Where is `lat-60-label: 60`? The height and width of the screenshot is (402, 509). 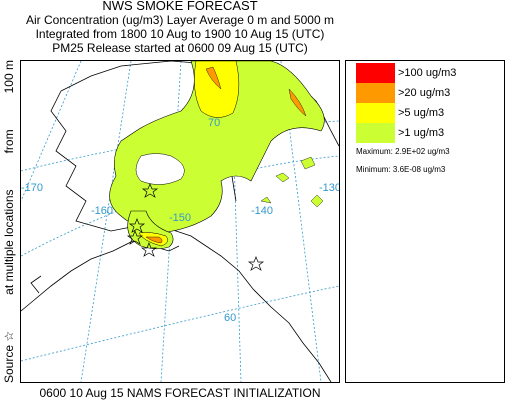
lat-60-label: 60 is located at coordinates (230, 318).